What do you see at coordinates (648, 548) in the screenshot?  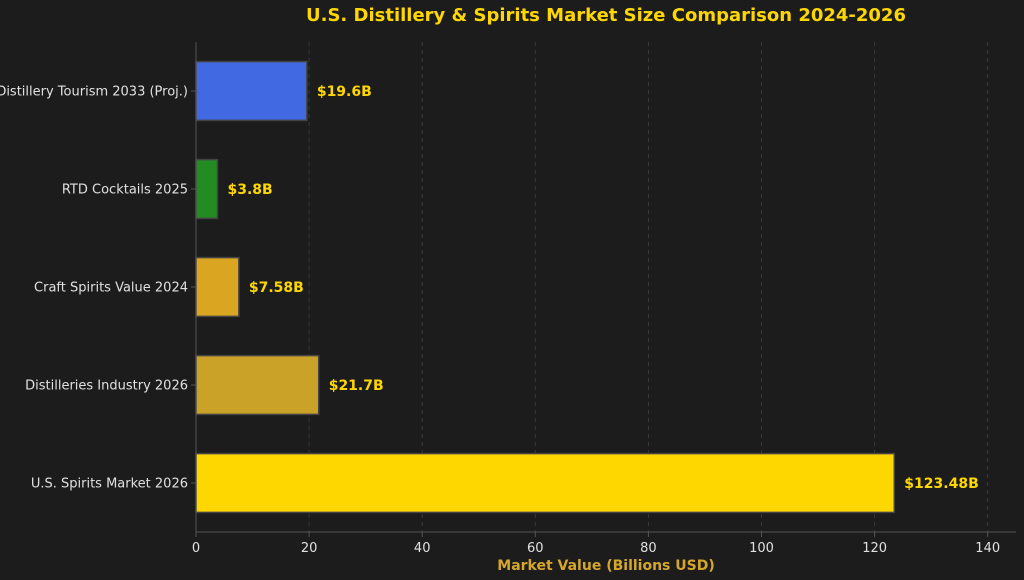 I see `x-tick-label: 80` at bounding box center [648, 548].